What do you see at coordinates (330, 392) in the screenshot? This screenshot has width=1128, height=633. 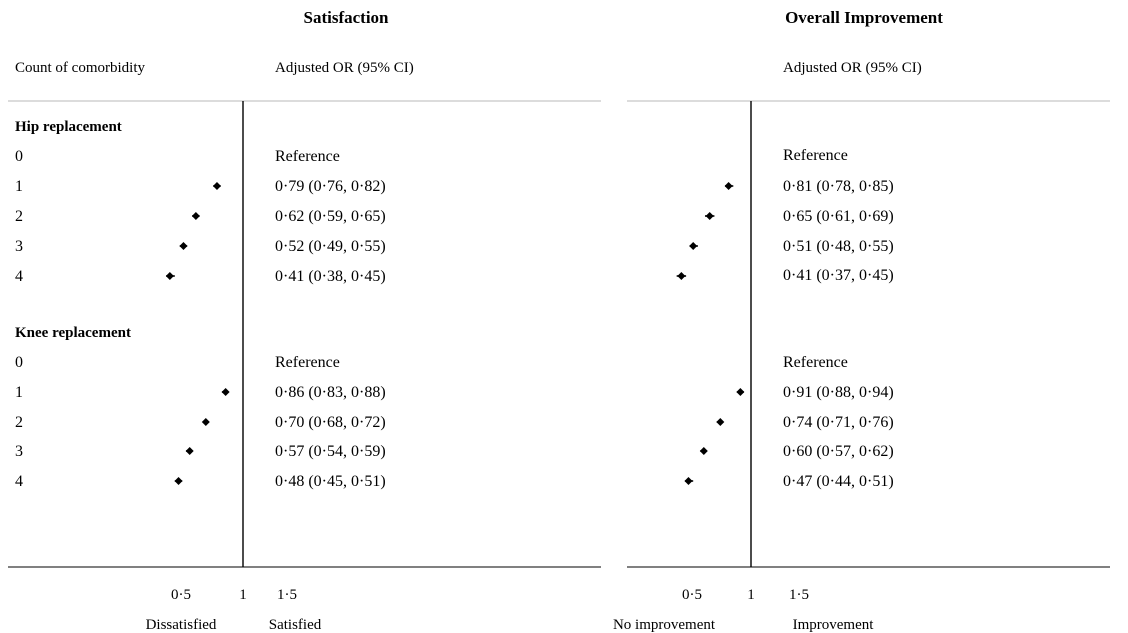 I see `estimate-text: 0·86 (0·83, 0·88)` at bounding box center [330, 392].